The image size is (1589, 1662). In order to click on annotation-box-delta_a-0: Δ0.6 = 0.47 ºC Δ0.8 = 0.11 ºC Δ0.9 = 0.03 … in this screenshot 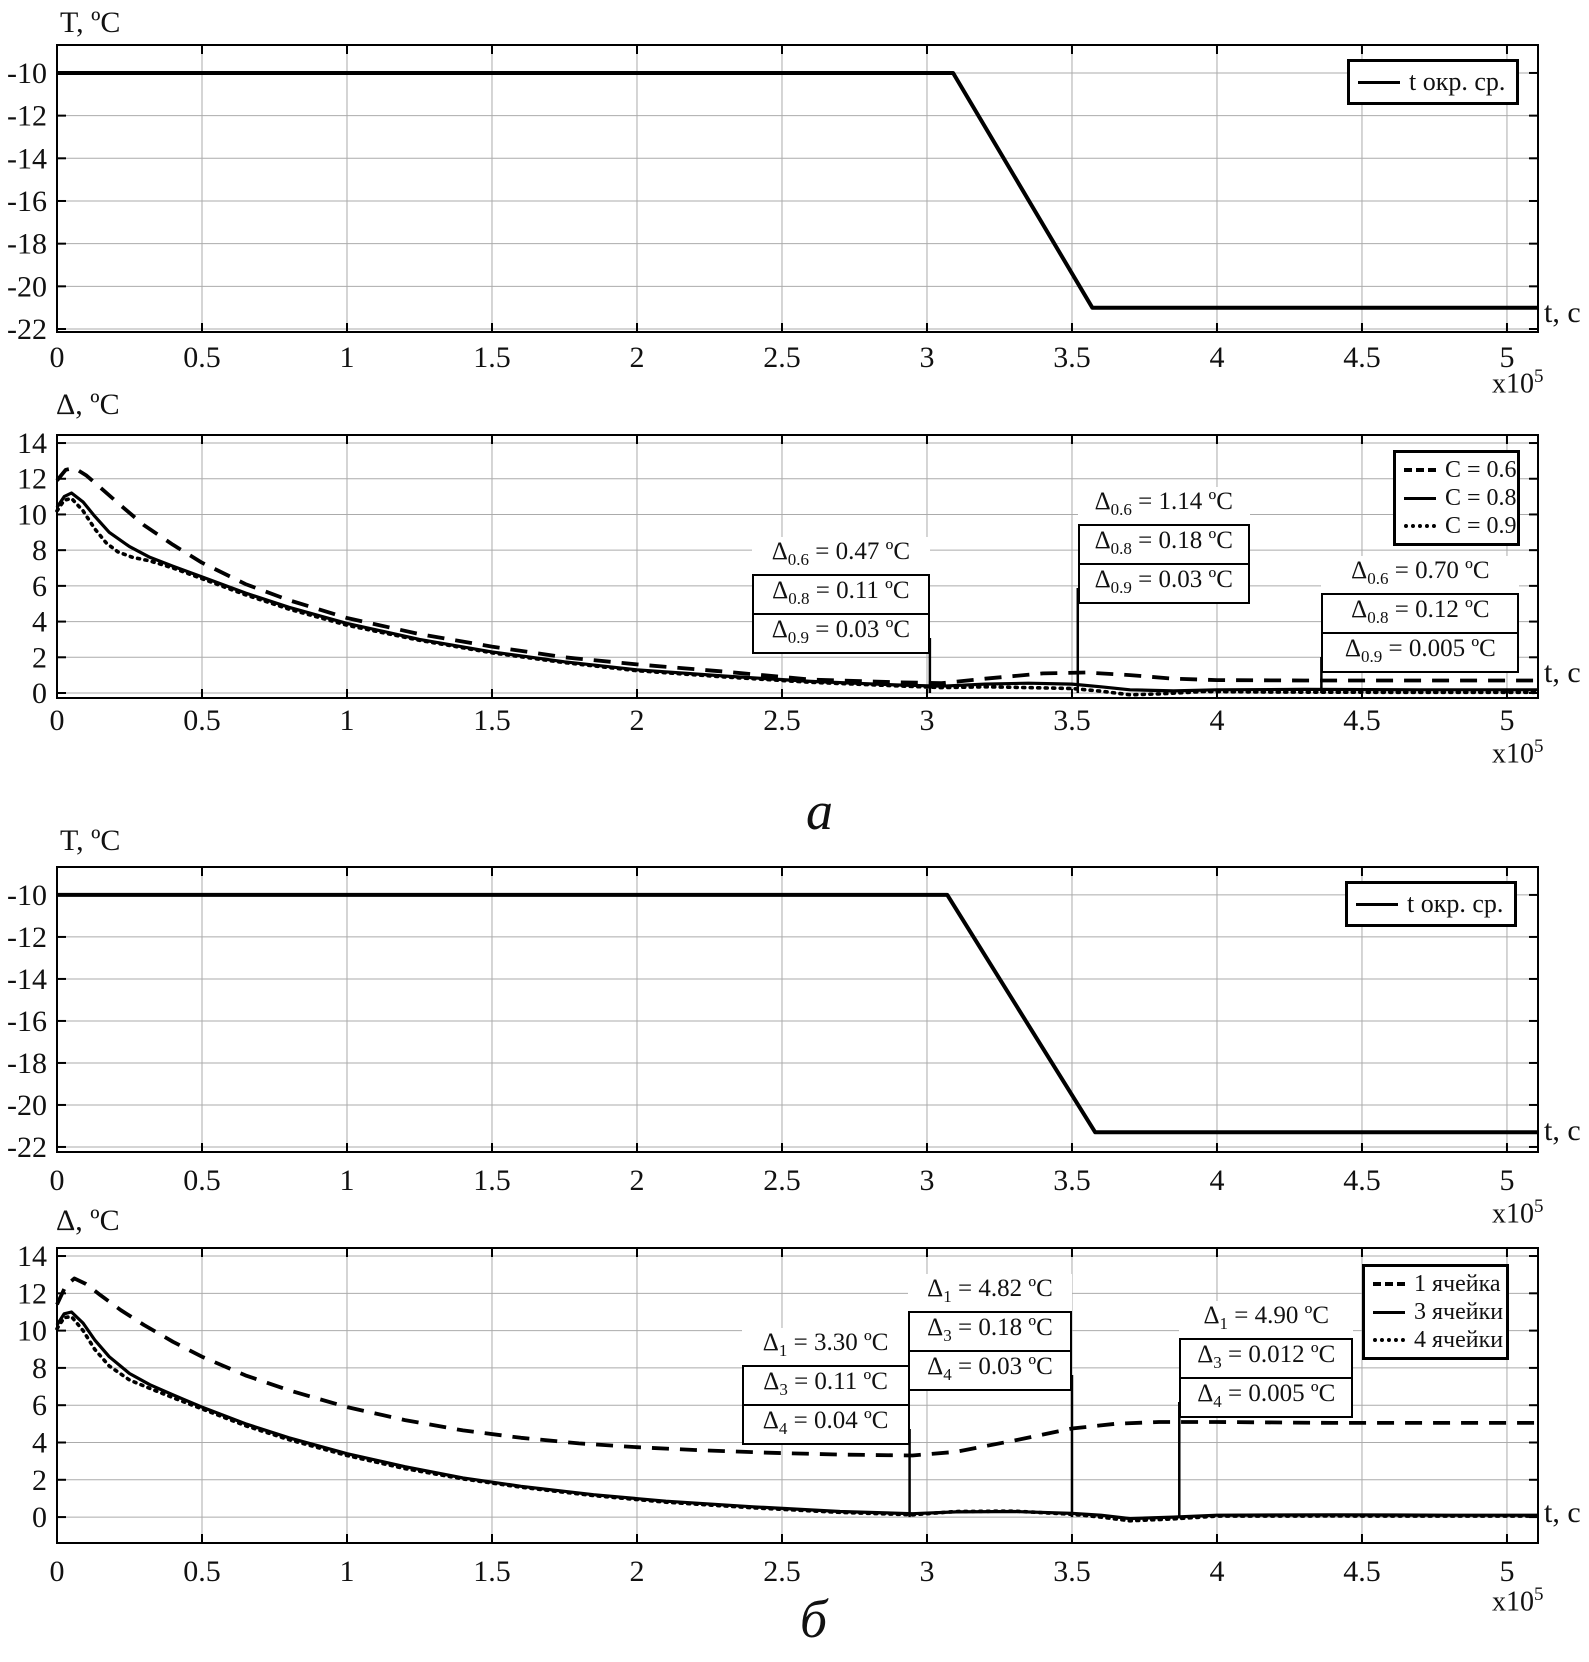, I will do `click(840, 595)`.